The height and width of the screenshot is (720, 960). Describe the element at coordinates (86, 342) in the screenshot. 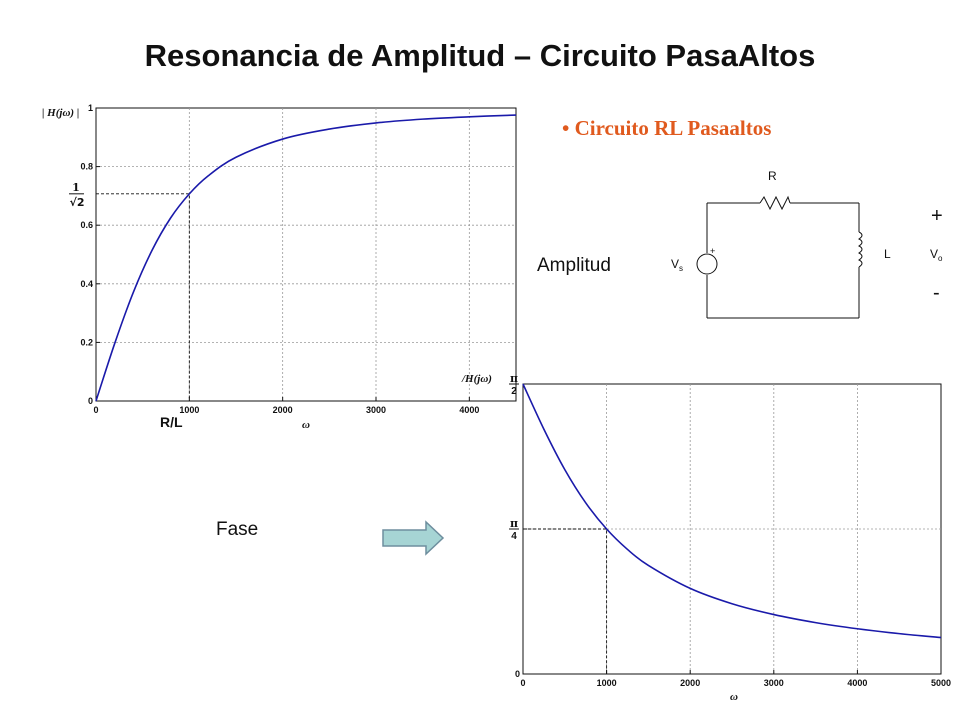

I see `y-tick-label: 0.2` at that location.